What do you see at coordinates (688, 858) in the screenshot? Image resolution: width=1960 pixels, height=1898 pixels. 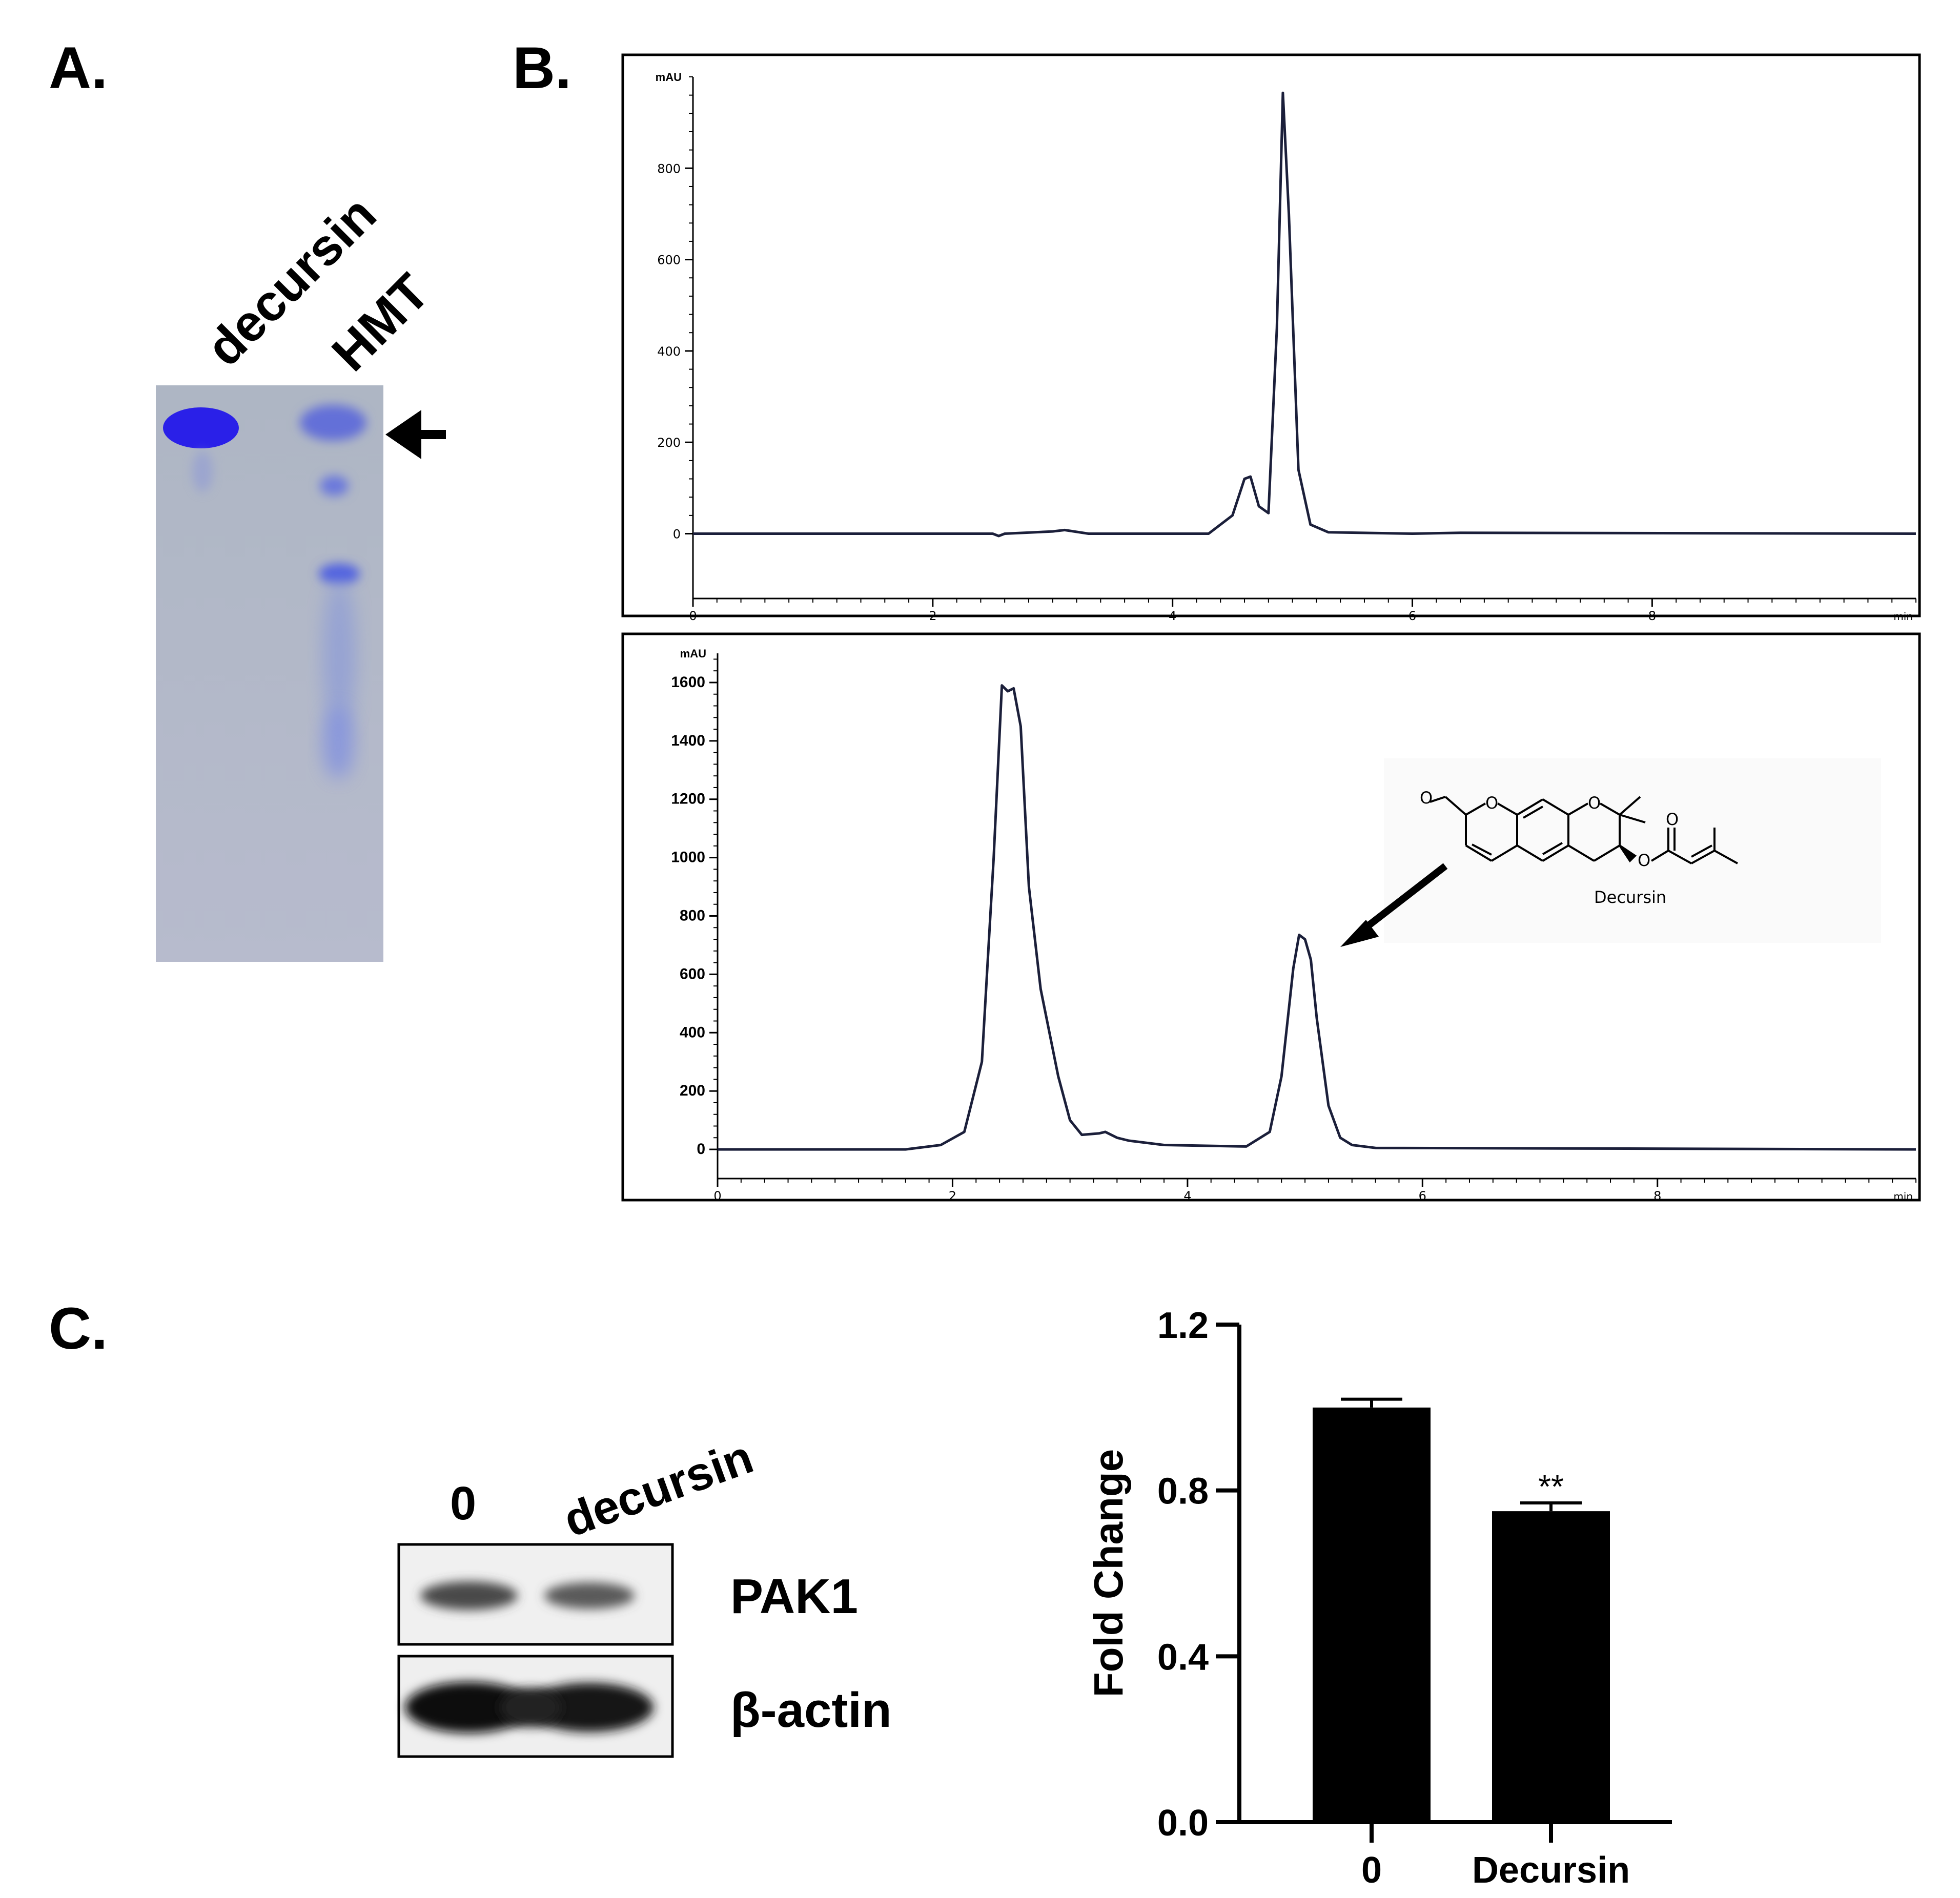 I see `chrom-2-ytick-label: 1000` at bounding box center [688, 858].